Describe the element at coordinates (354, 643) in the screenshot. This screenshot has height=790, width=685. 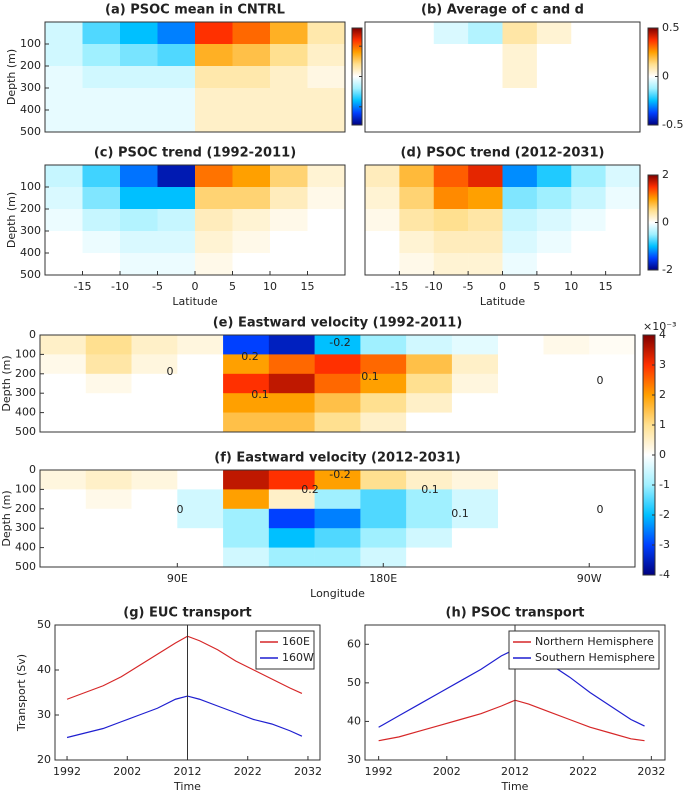
I see `y-tick-label: 60` at that location.